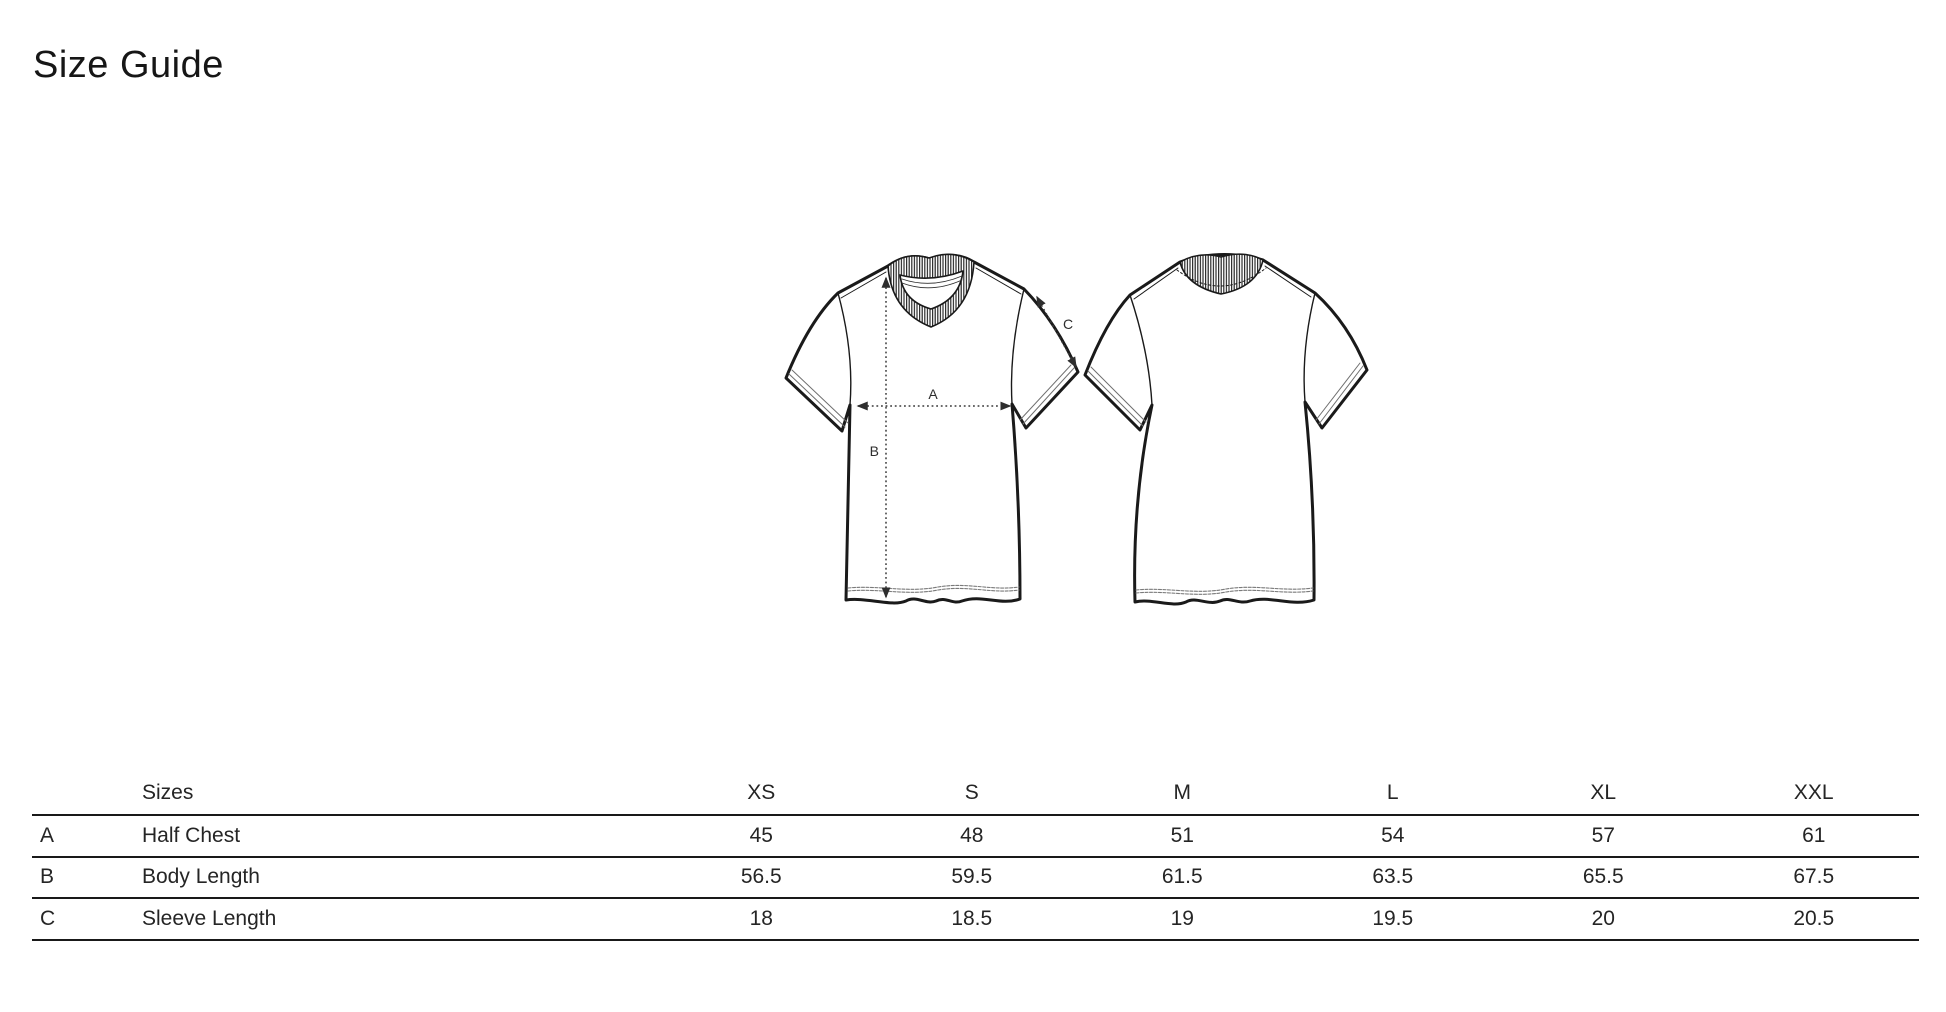  What do you see at coordinates (972, 877) in the screenshot?
I see `cell-value: 59.5` at bounding box center [972, 877].